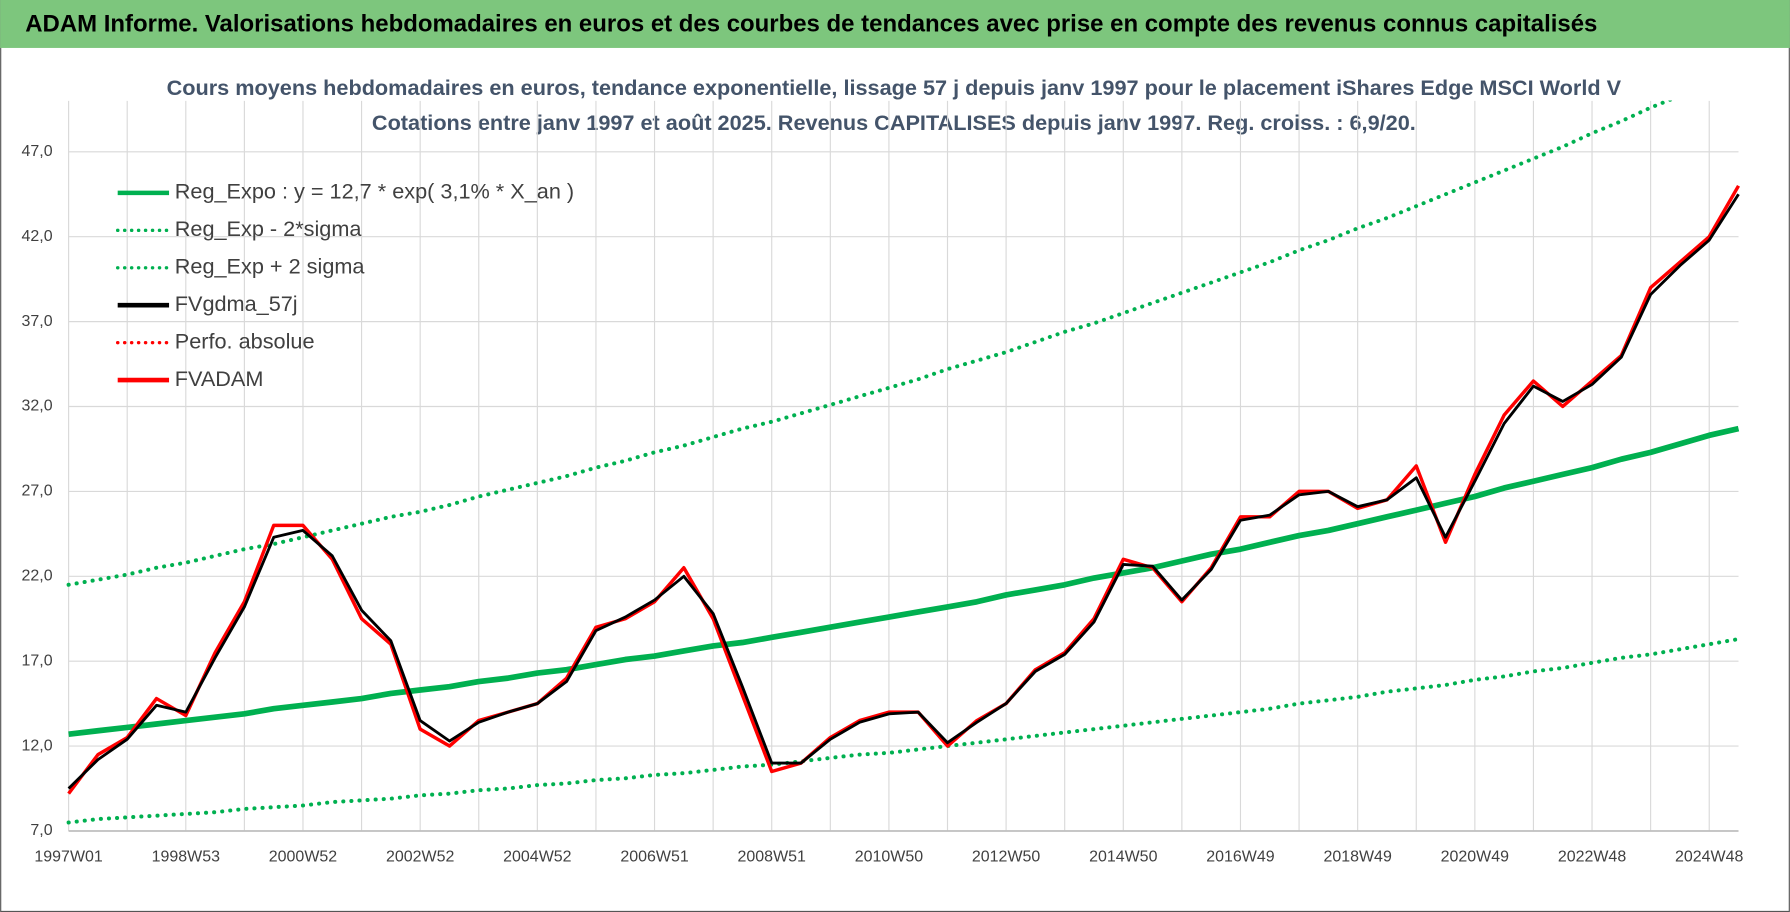  What do you see at coordinates (654, 856) in the screenshot?
I see `x-tick-label: 2006W51` at bounding box center [654, 856].